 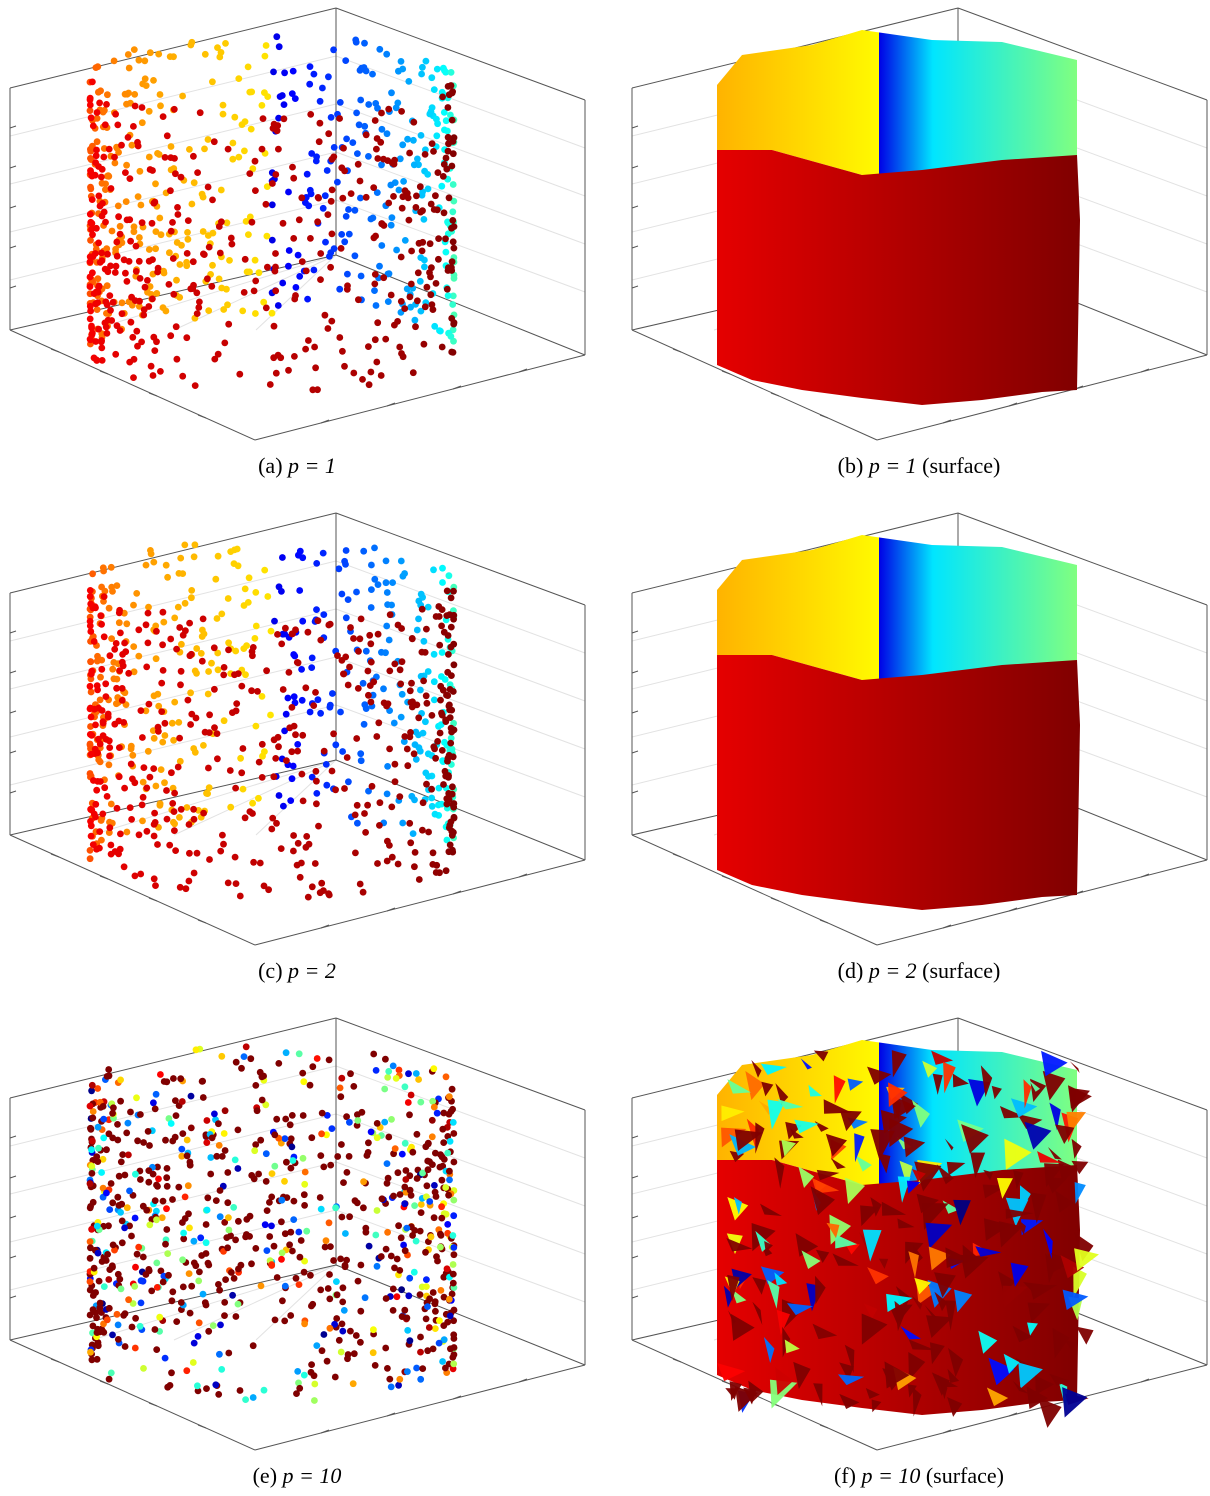 I want to click on outer-surface, so click(x=898, y=782).